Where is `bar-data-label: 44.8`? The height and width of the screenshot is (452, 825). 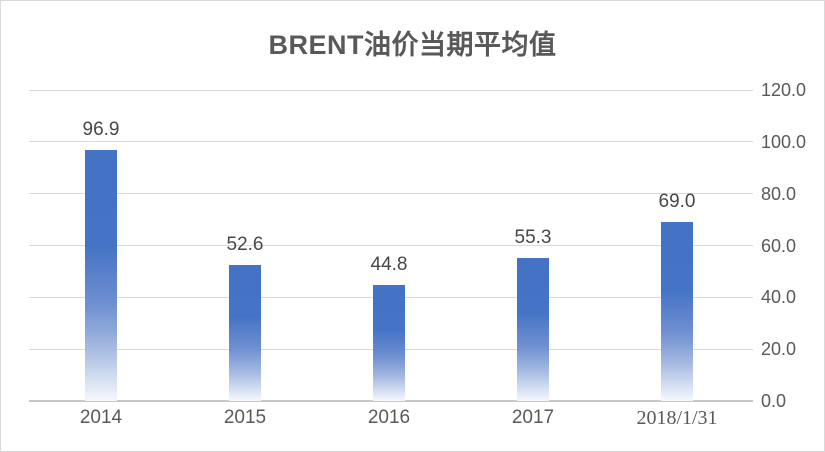
bar-data-label: 44.8 is located at coordinates (389, 264).